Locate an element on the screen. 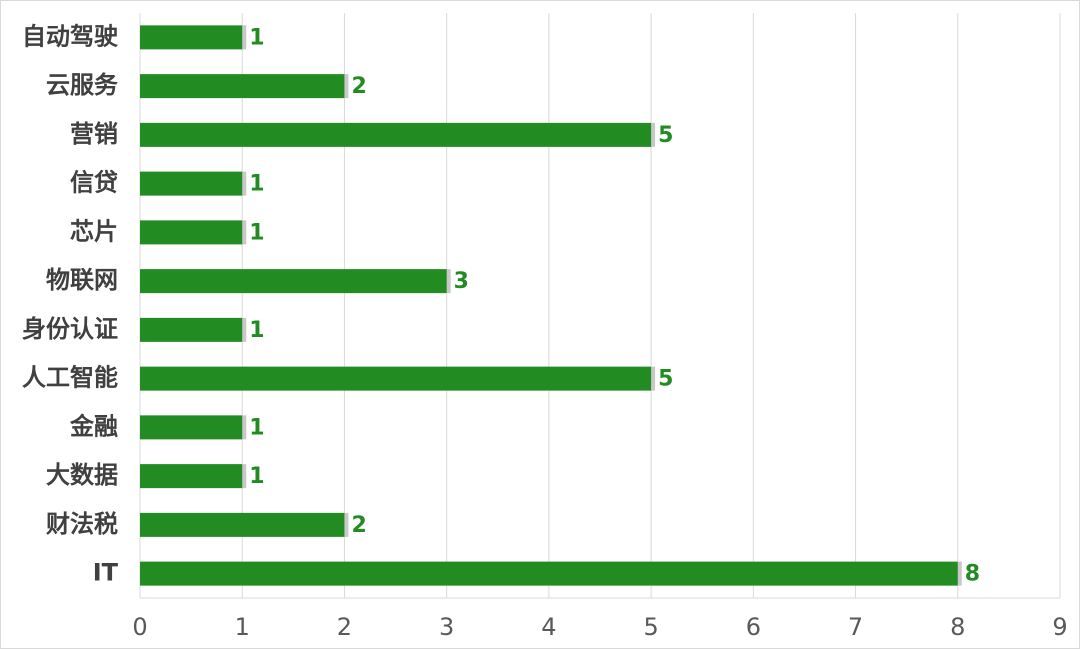 The width and height of the screenshot is (1080, 649). x-tick-label: 9 is located at coordinates (1059, 627).